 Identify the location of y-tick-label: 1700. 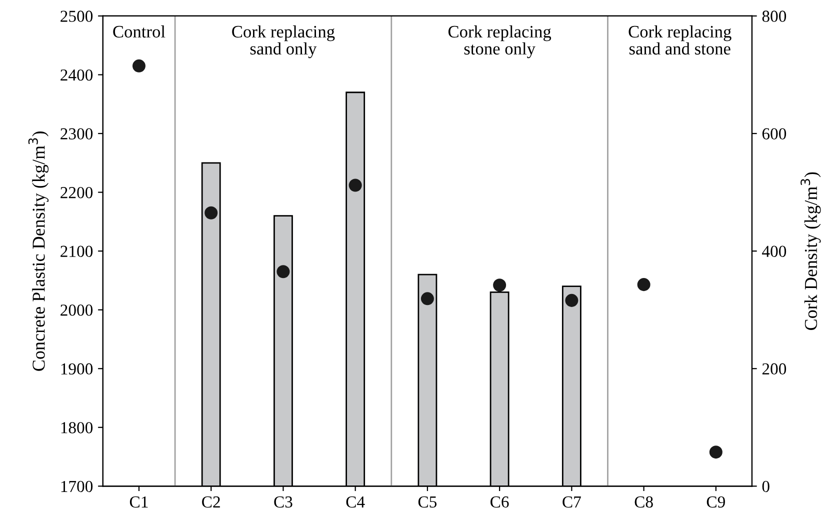
(77, 486).